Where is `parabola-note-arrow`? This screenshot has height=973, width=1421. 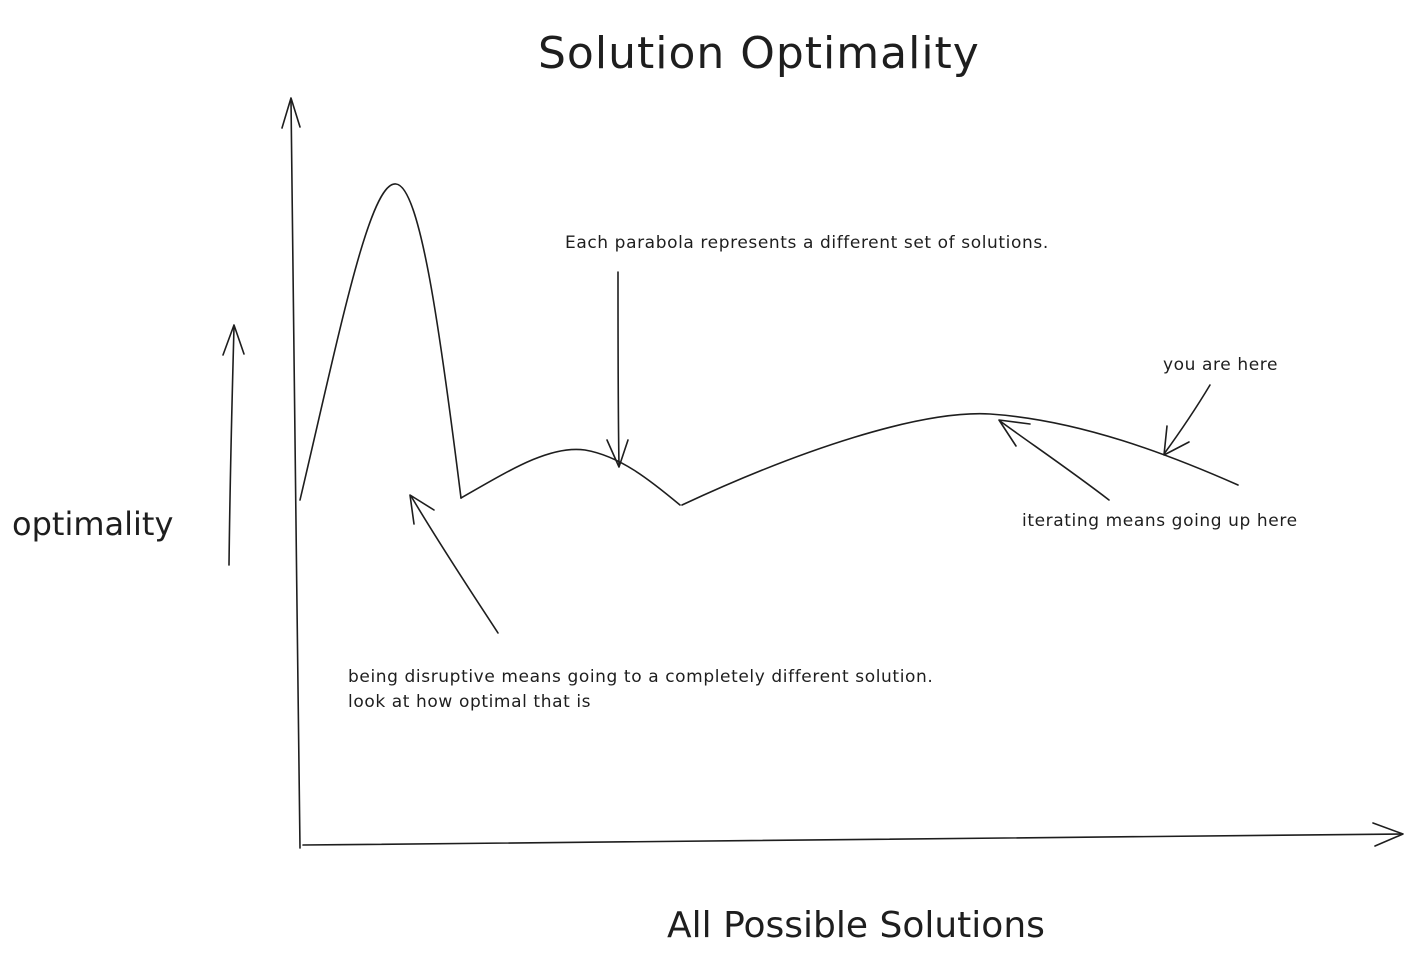
parabola-note-arrow is located at coordinates (617, 369).